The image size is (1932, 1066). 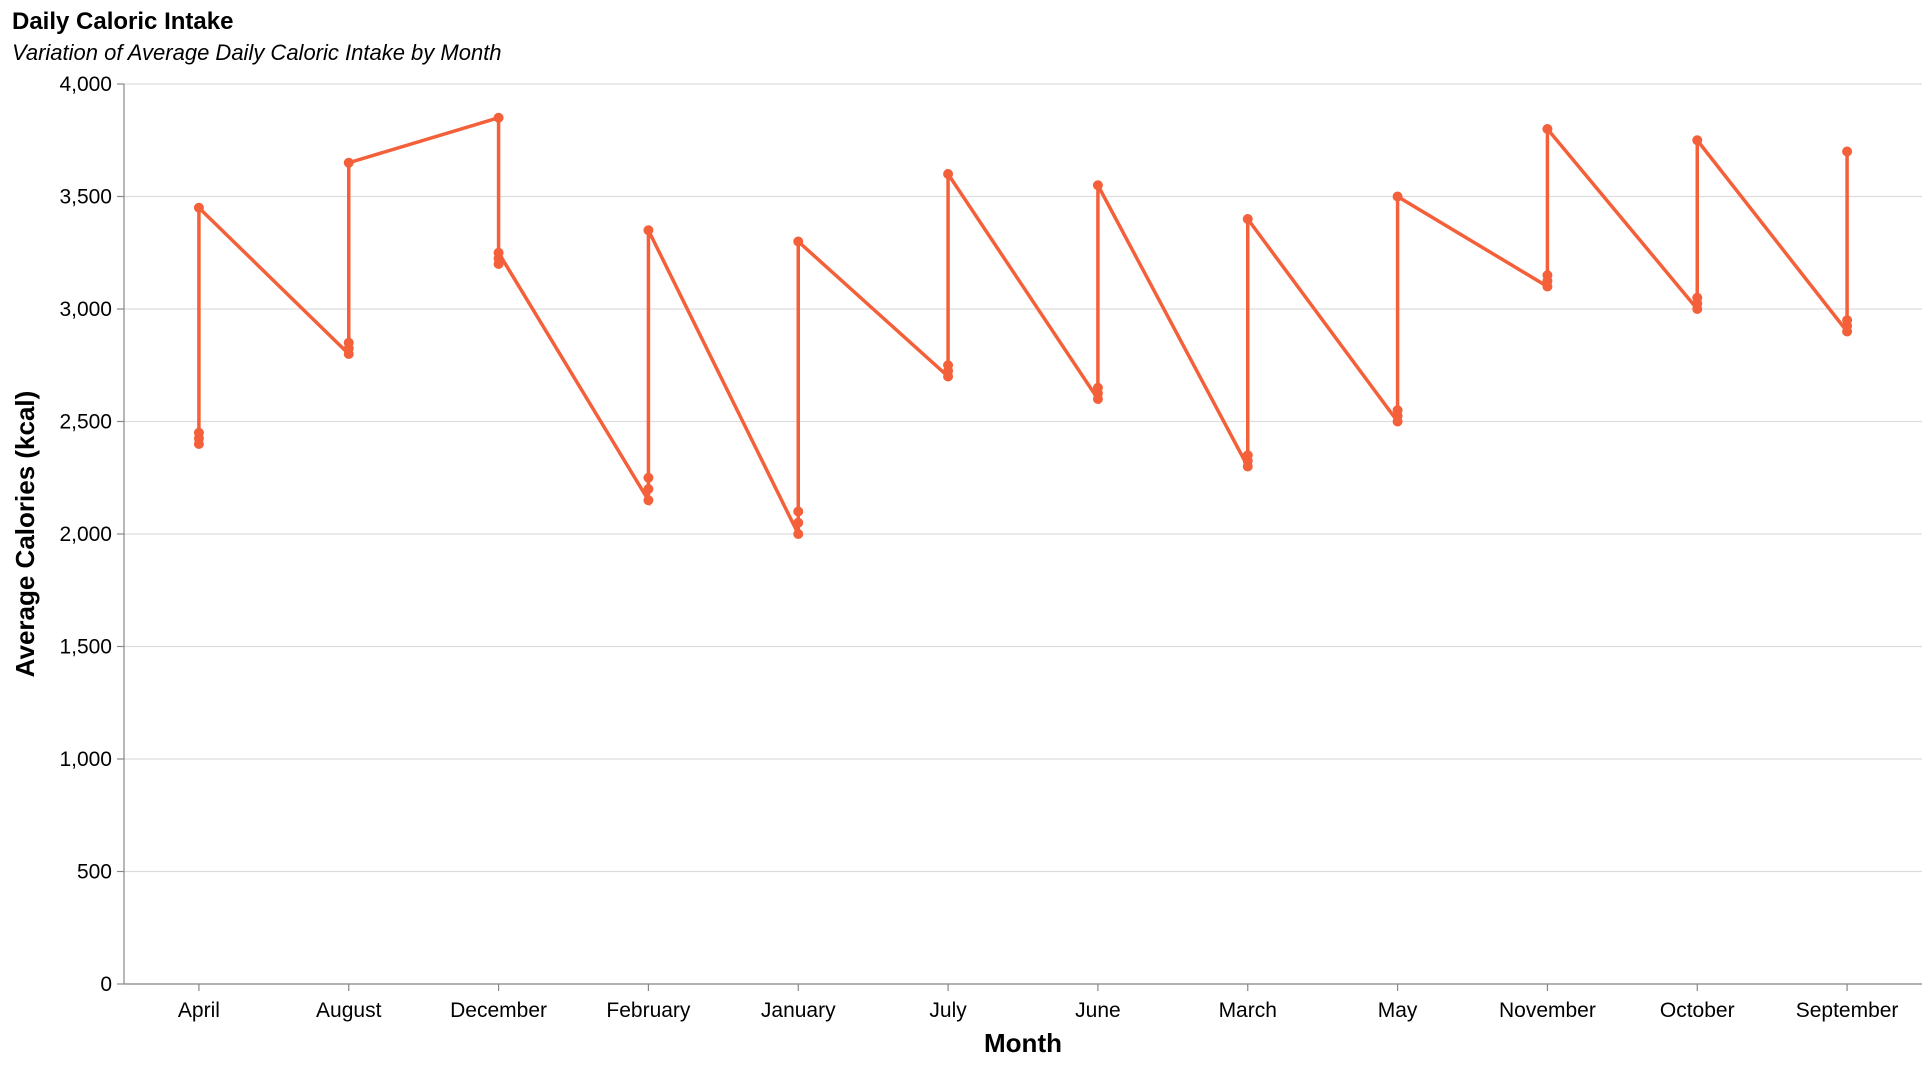 What do you see at coordinates (85, 84) in the screenshot?
I see `y-tick-label: 4,000` at bounding box center [85, 84].